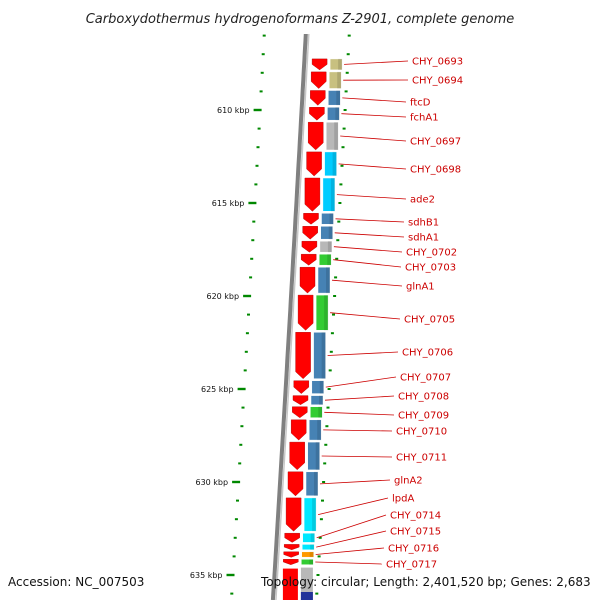  I want to click on gene-label-chy_0706: CHY_0706, so click(427, 353).